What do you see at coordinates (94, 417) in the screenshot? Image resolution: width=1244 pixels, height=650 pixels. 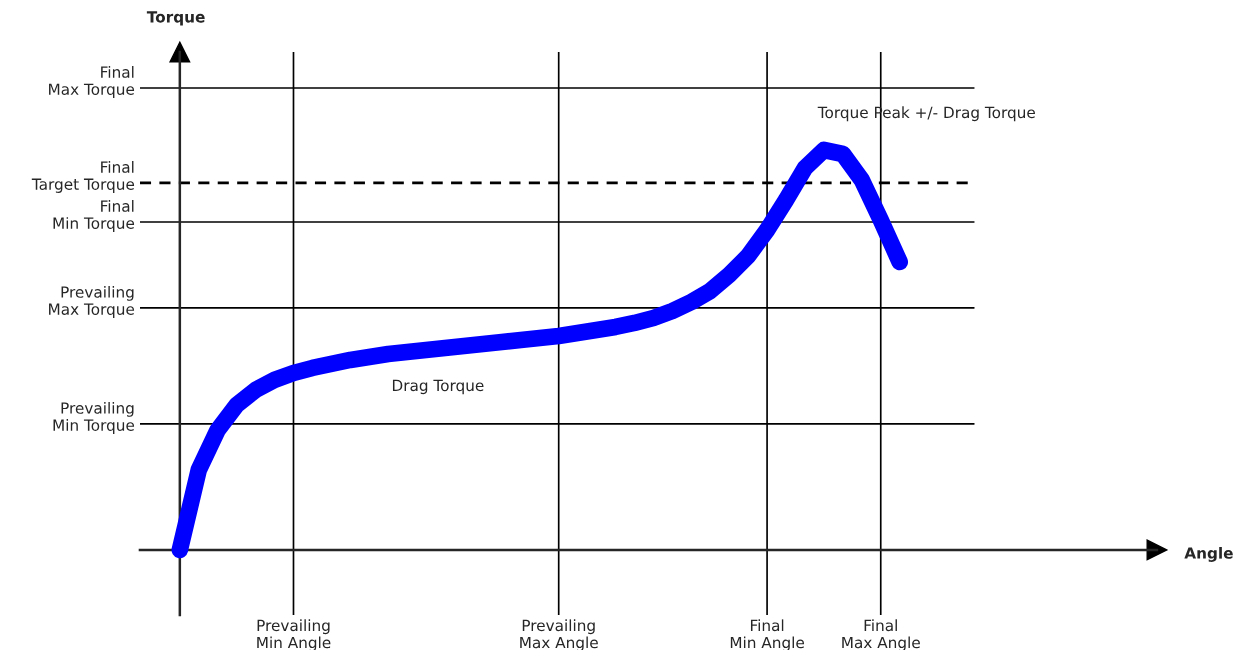 I see `ref-line-label: Prevailing Min Torque` at bounding box center [94, 417].